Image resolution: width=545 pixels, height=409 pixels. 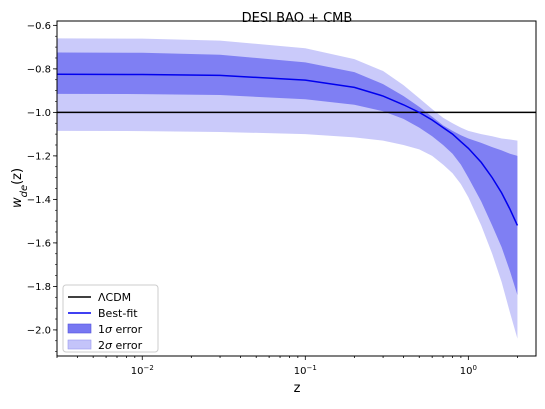 What do you see at coordinates (297, 18) in the screenshot?
I see `chart-title: DESI BAO + CMB` at bounding box center [297, 18].